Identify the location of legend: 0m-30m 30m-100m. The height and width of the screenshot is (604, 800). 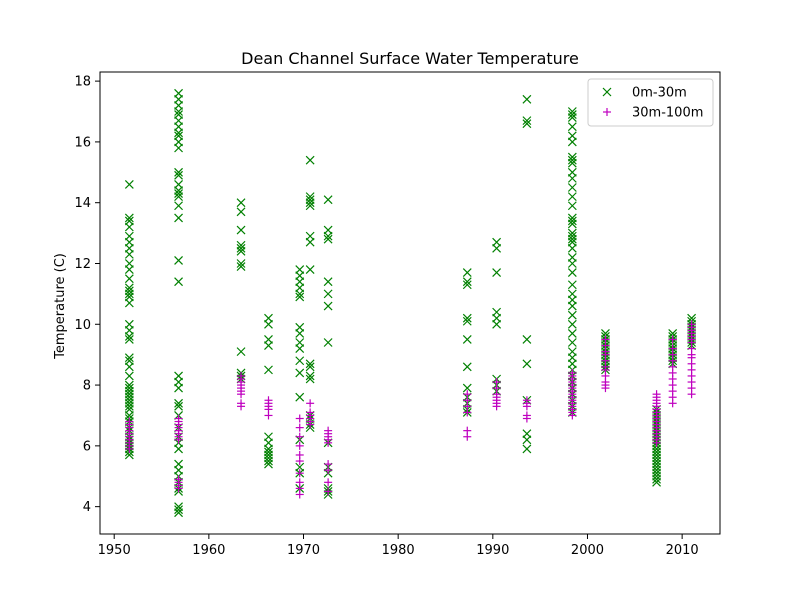
(650, 102).